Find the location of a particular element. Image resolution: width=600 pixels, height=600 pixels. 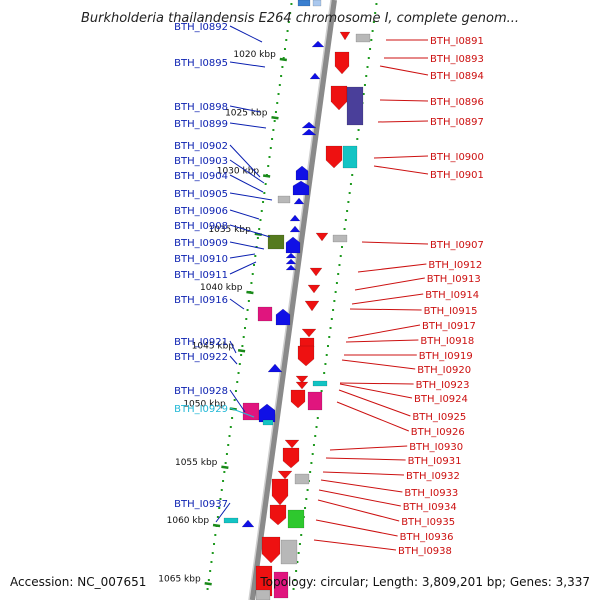

ruler-tick-label: 1025 kbp is located at coordinates (246, 113).